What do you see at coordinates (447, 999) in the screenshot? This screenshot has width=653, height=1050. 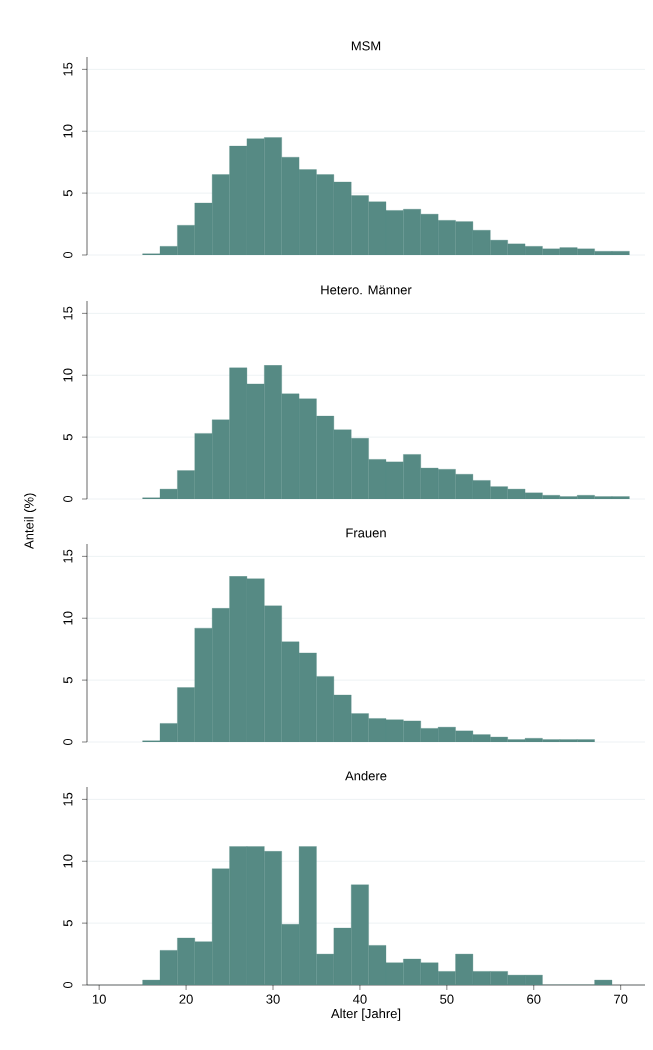 I see `x-tick-label: 50` at bounding box center [447, 999].